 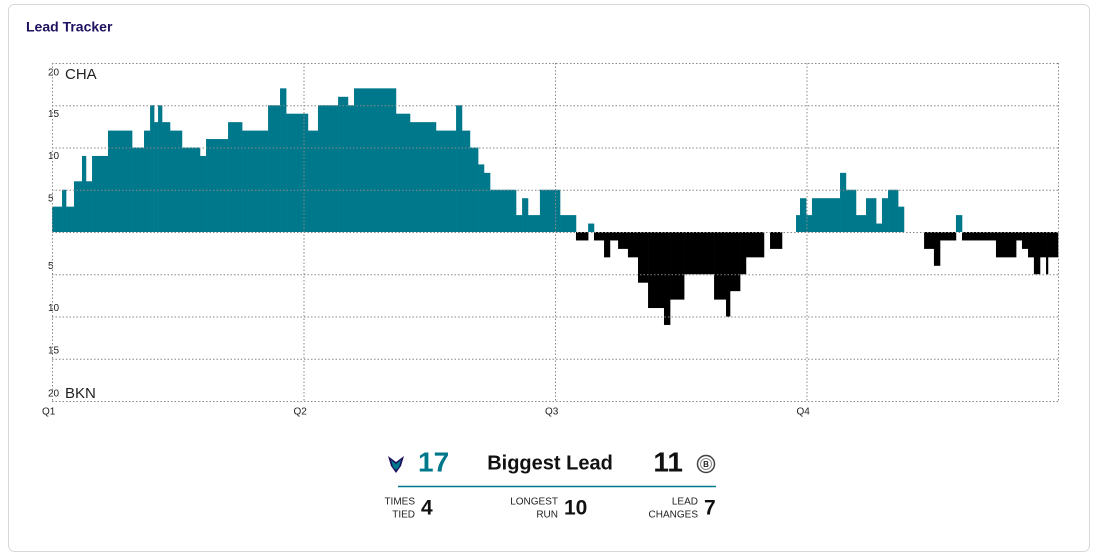 What do you see at coordinates (668, 461) in the screenshot?
I see `away-biggest-lead: 11` at bounding box center [668, 461].